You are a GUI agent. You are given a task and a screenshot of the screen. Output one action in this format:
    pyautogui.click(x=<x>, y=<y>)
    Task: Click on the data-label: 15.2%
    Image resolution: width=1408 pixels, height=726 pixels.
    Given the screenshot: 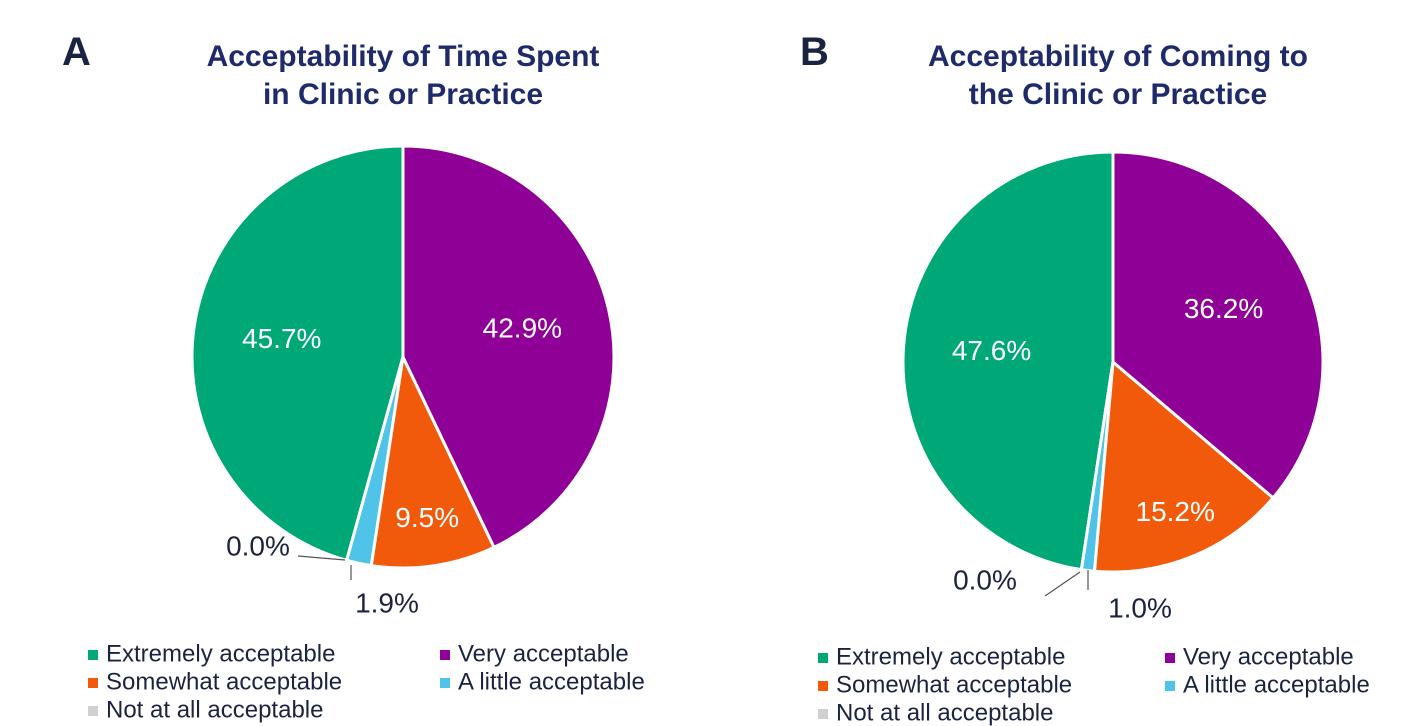 What is the action you would take?
    pyautogui.click(x=1175, y=511)
    